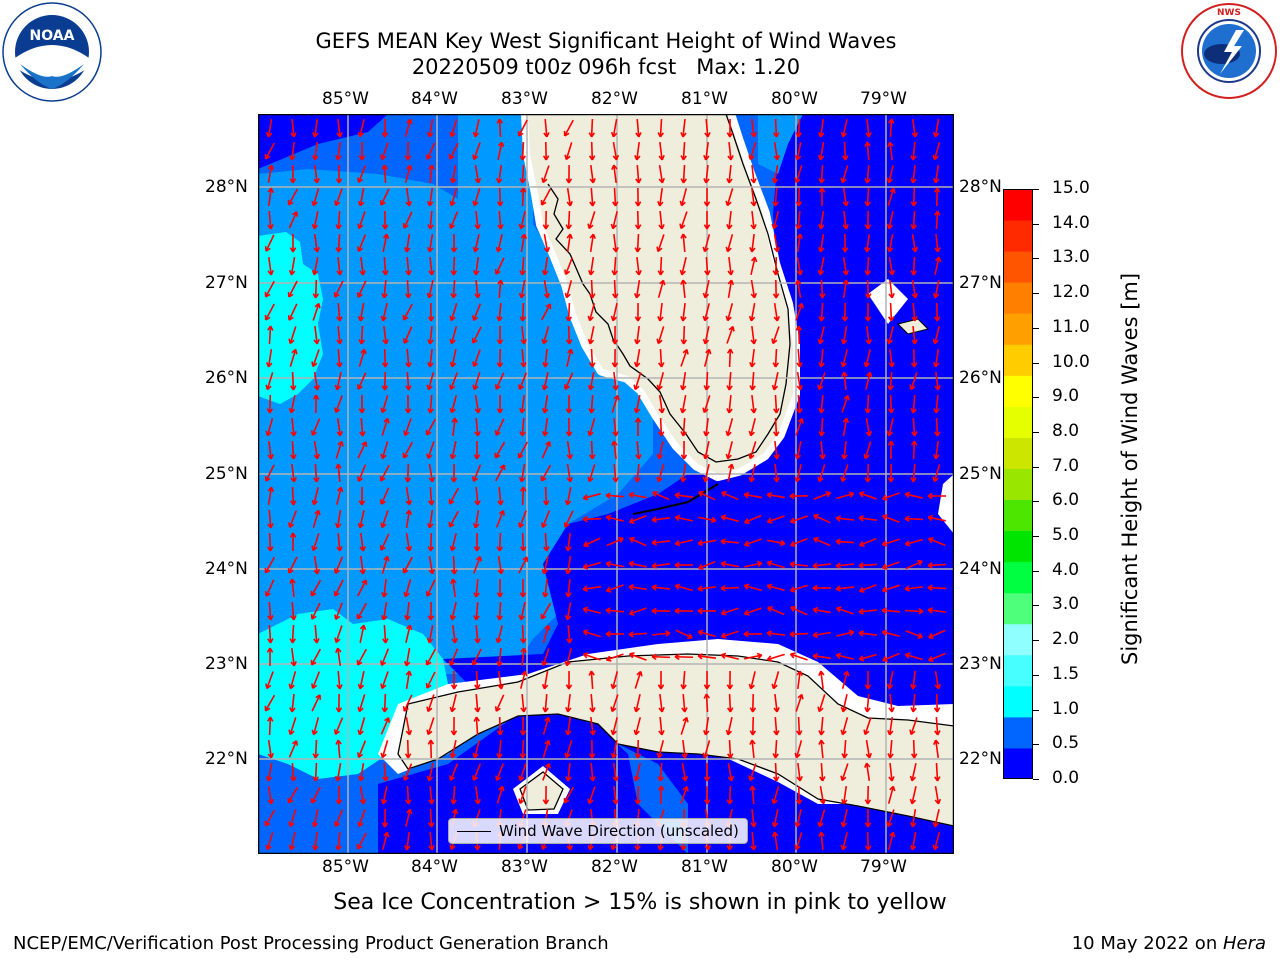 Image resolution: width=1280 pixels, height=960 pixels. Describe the element at coordinates (1066, 465) in the screenshot. I see `colorbar-tick-label: 7.0` at that location.